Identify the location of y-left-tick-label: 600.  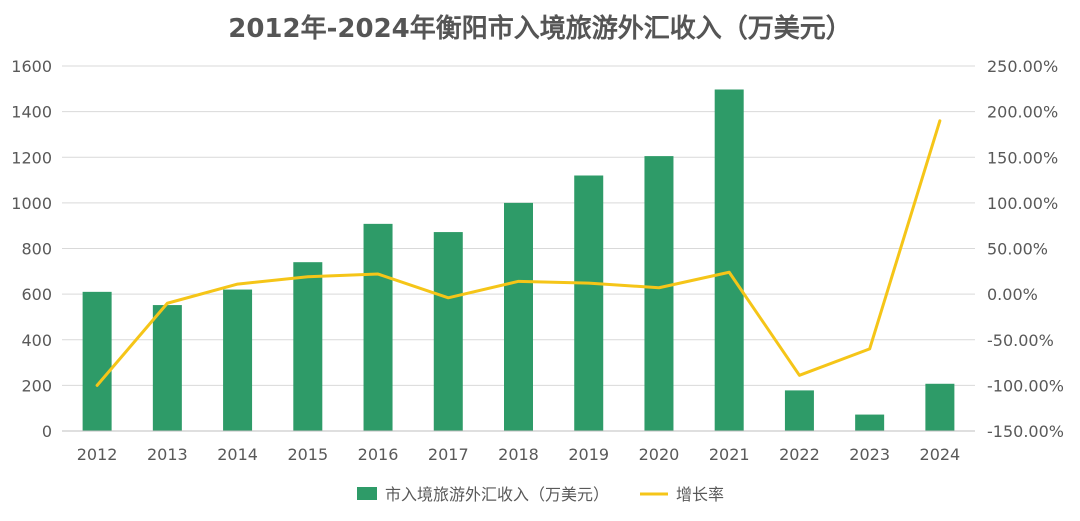
(36, 294).